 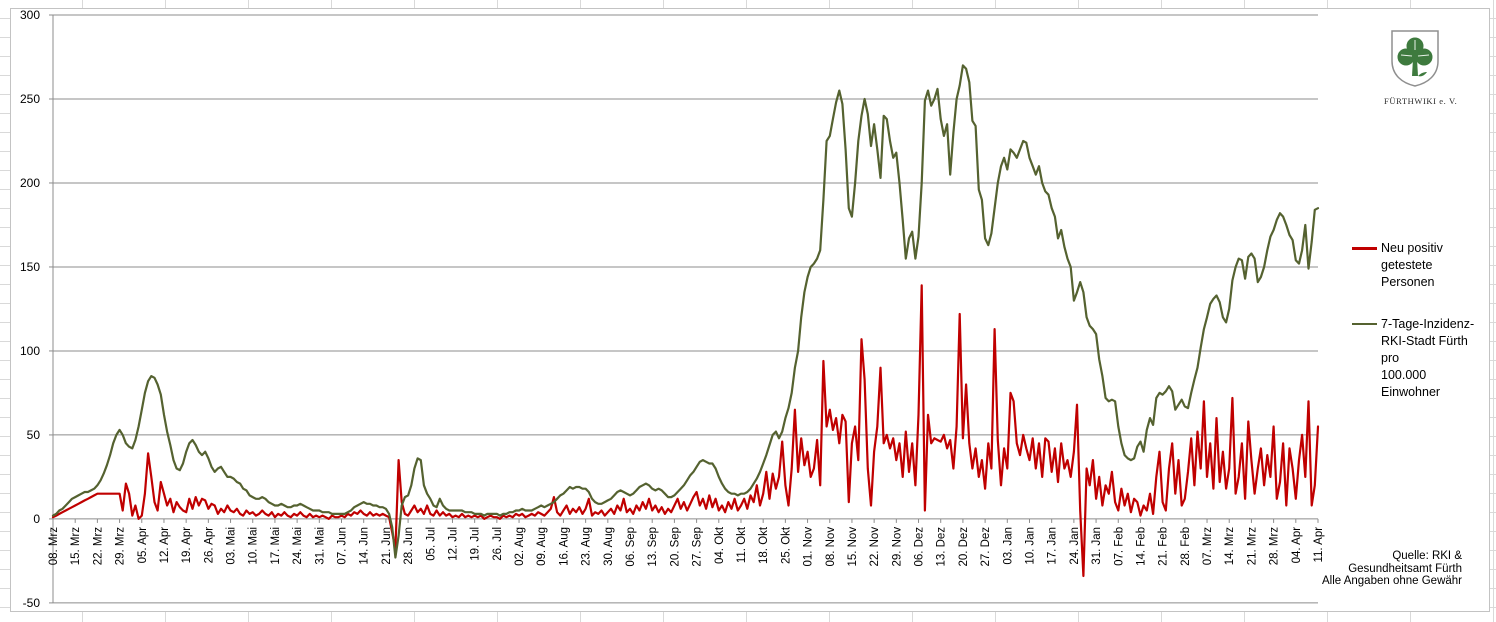 What do you see at coordinates (476, 544) in the screenshot?
I see `x-axis-label: 19. Jul` at bounding box center [476, 544].